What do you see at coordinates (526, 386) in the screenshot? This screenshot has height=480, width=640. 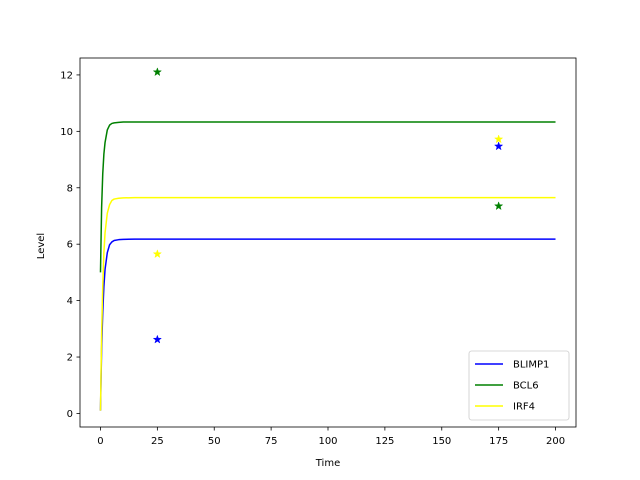 I see `legend-label-bcl6: BCL6` at bounding box center [526, 386].